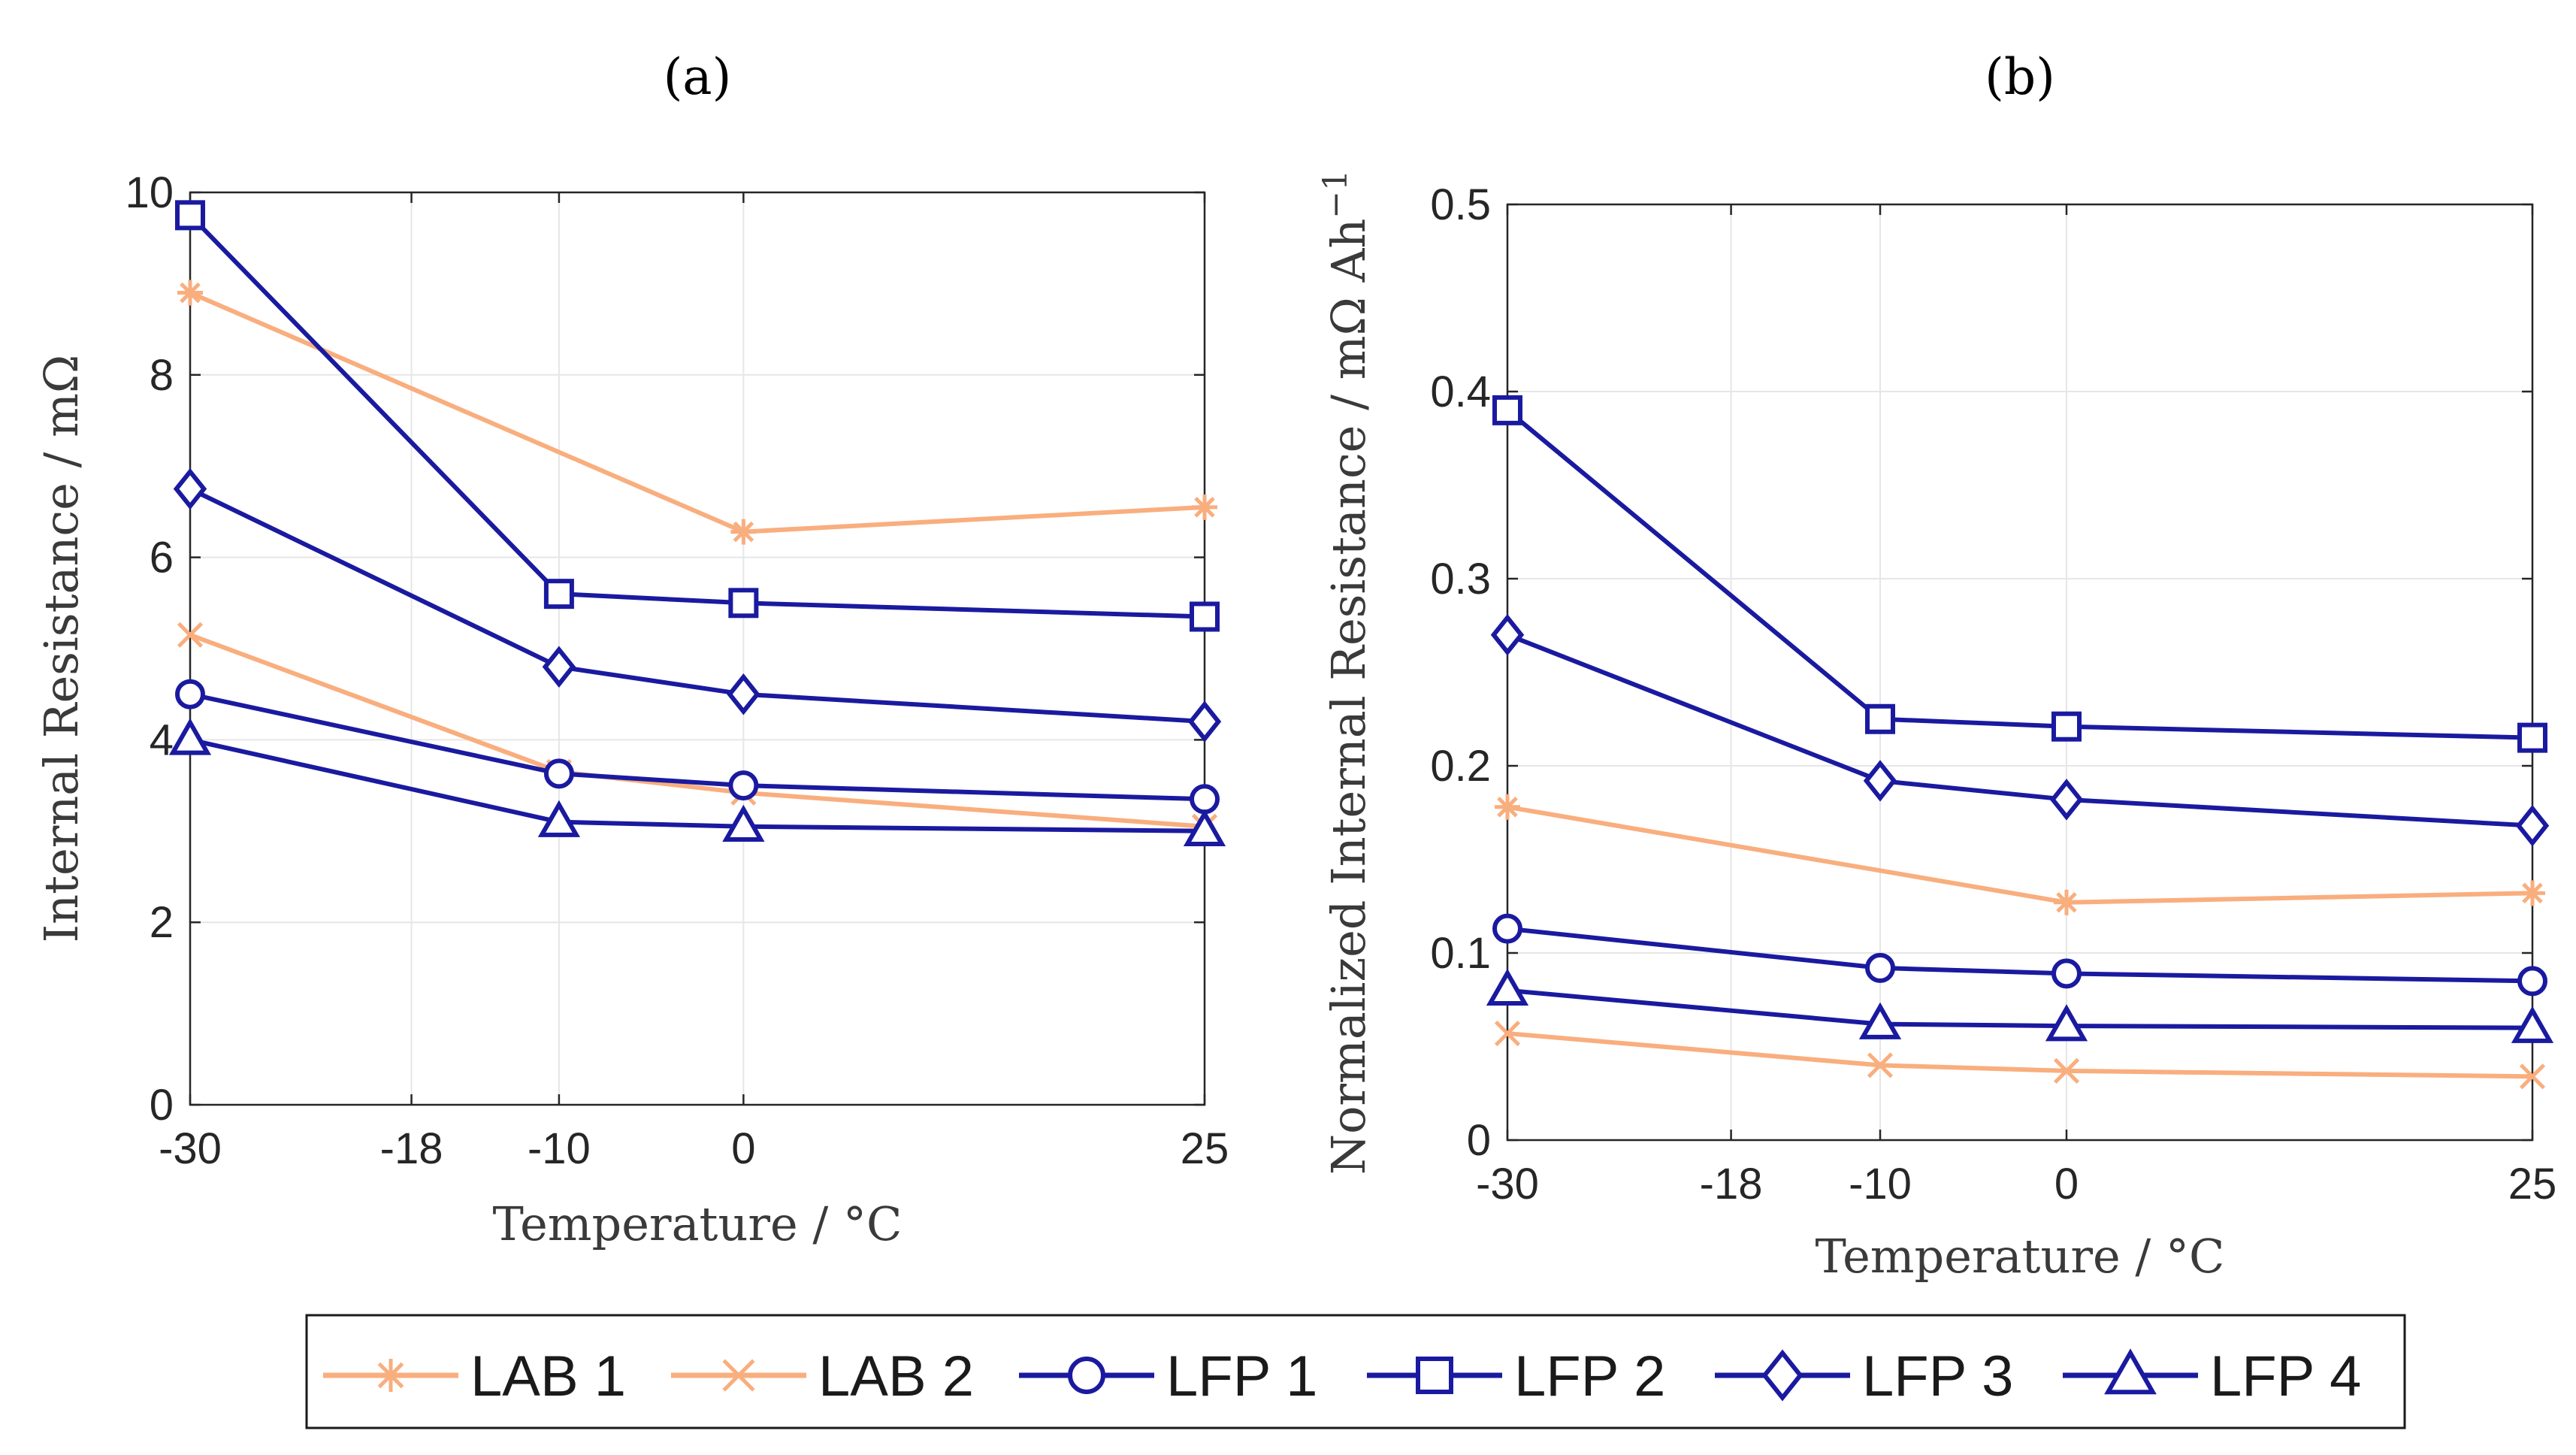 Image resolution: width=2576 pixels, height=1455 pixels. I want to click on y-tick-label: 4, so click(162, 739).